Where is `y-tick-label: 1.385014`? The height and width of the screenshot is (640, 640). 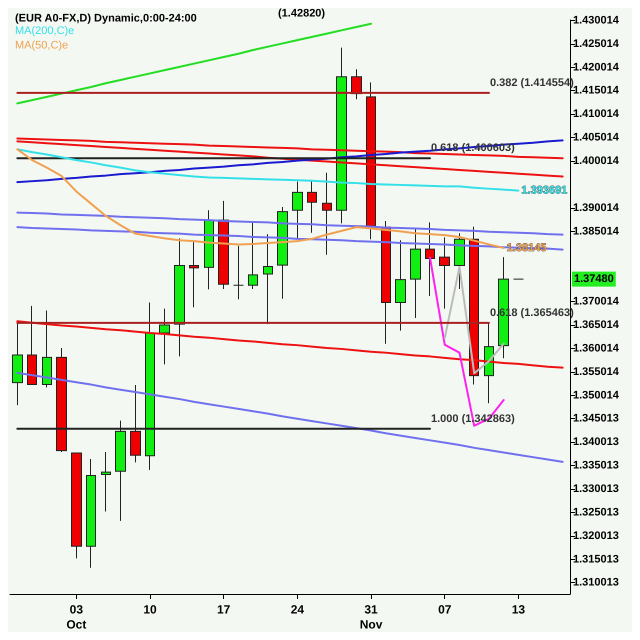
y-tick-label: 1.385014 is located at coordinates (596, 231).